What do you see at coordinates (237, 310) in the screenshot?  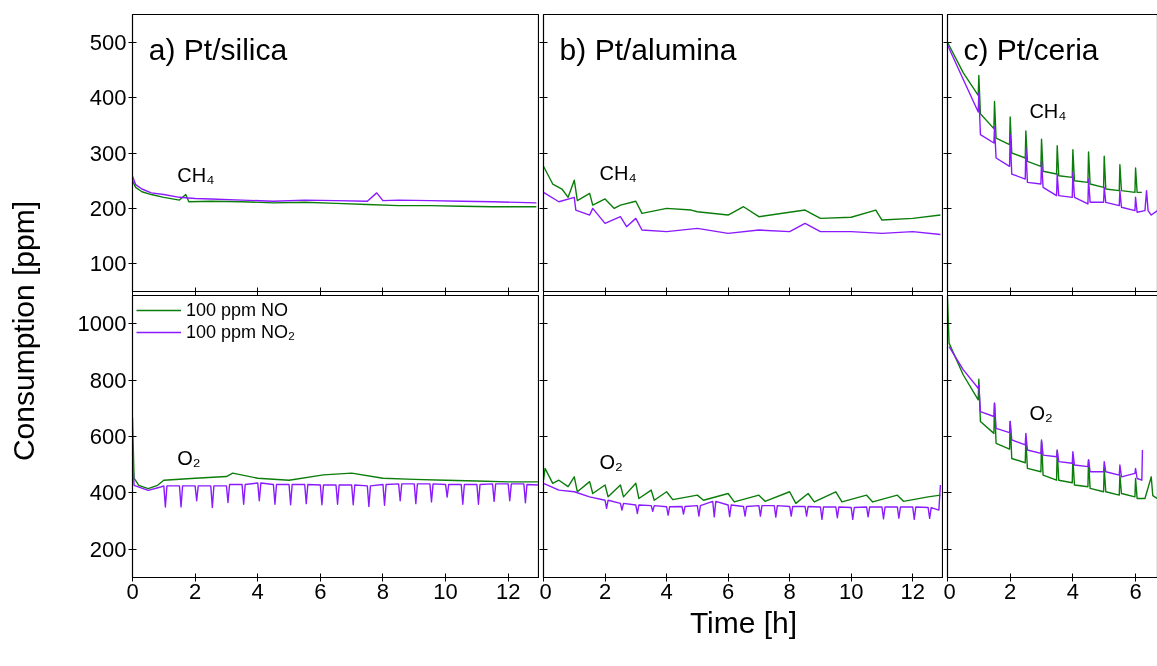 I see `legend-label: 100 ppm NO` at bounding box center [237, 310].